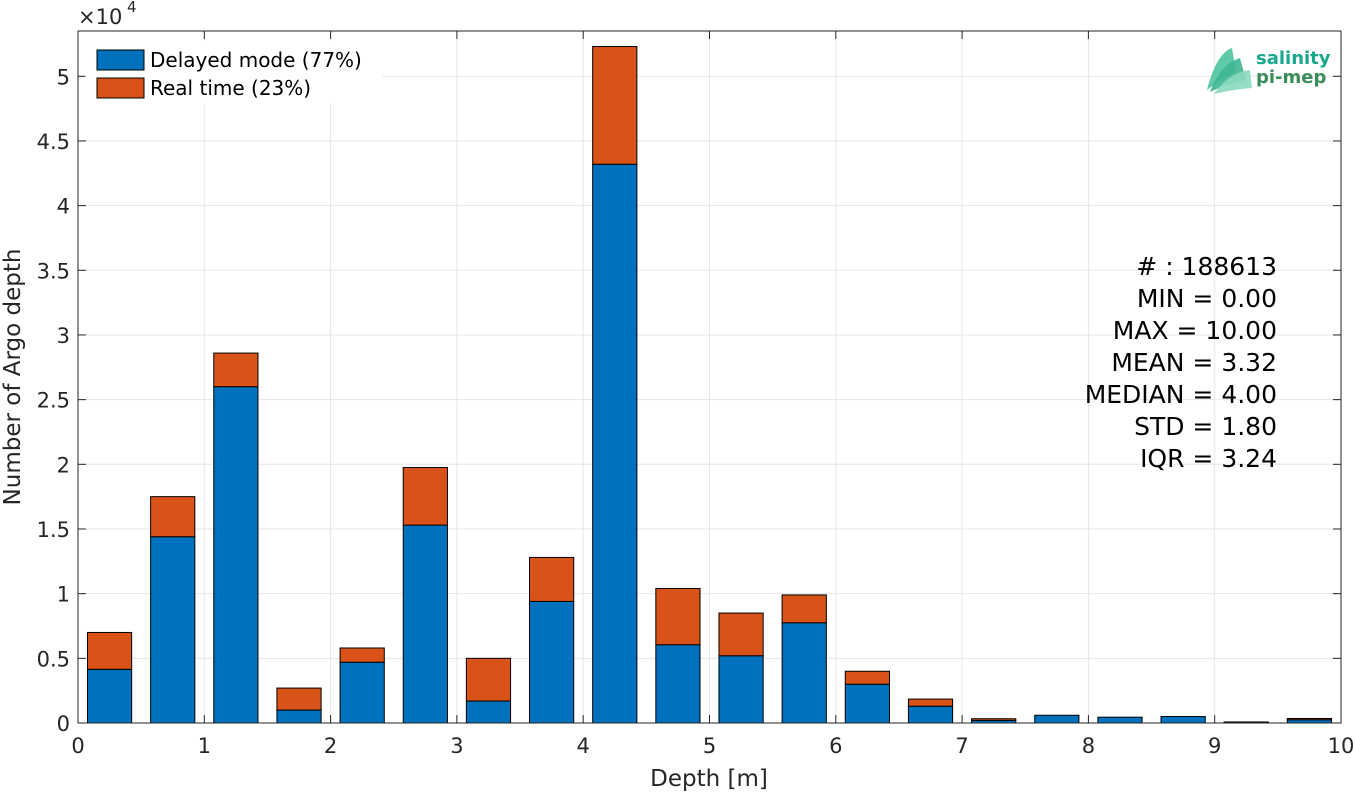  I want to click on legend-swatch-real-time, so click(120, 88).